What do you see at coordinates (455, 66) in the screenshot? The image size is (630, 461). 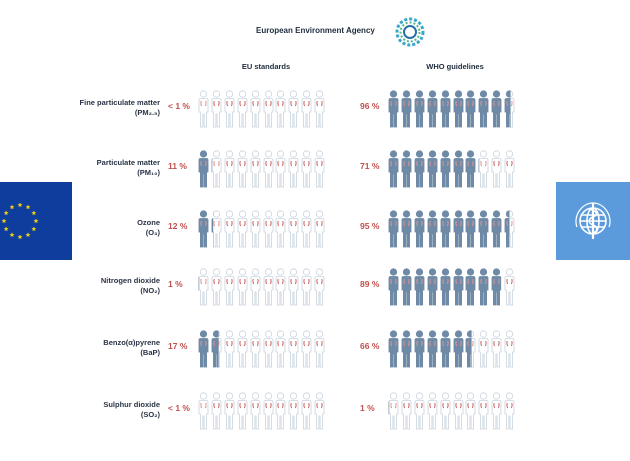 I see `who-guidelines-title: WHO guidelines` at bounding box center [455, 66].